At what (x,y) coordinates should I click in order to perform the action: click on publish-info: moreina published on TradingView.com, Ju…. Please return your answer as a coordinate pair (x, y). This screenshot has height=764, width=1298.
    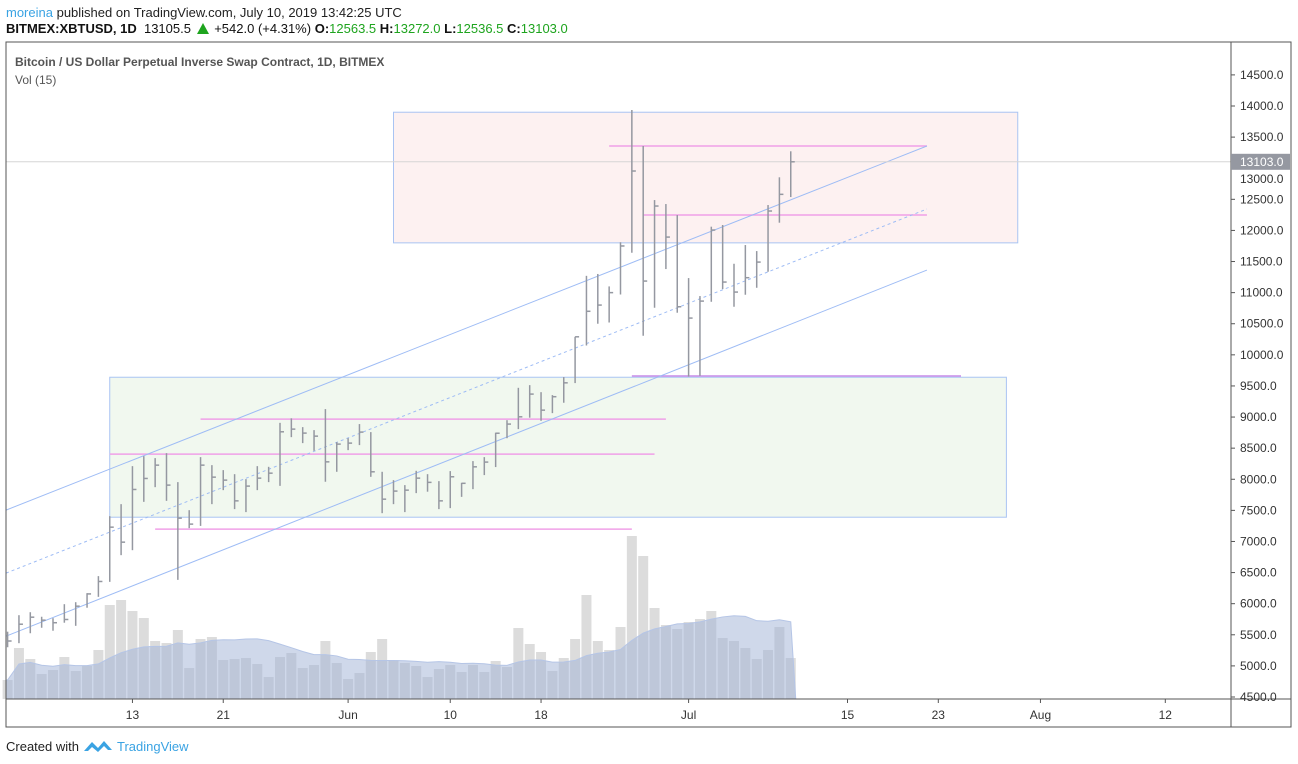
    Looking at the image, I should click on (204, 12).